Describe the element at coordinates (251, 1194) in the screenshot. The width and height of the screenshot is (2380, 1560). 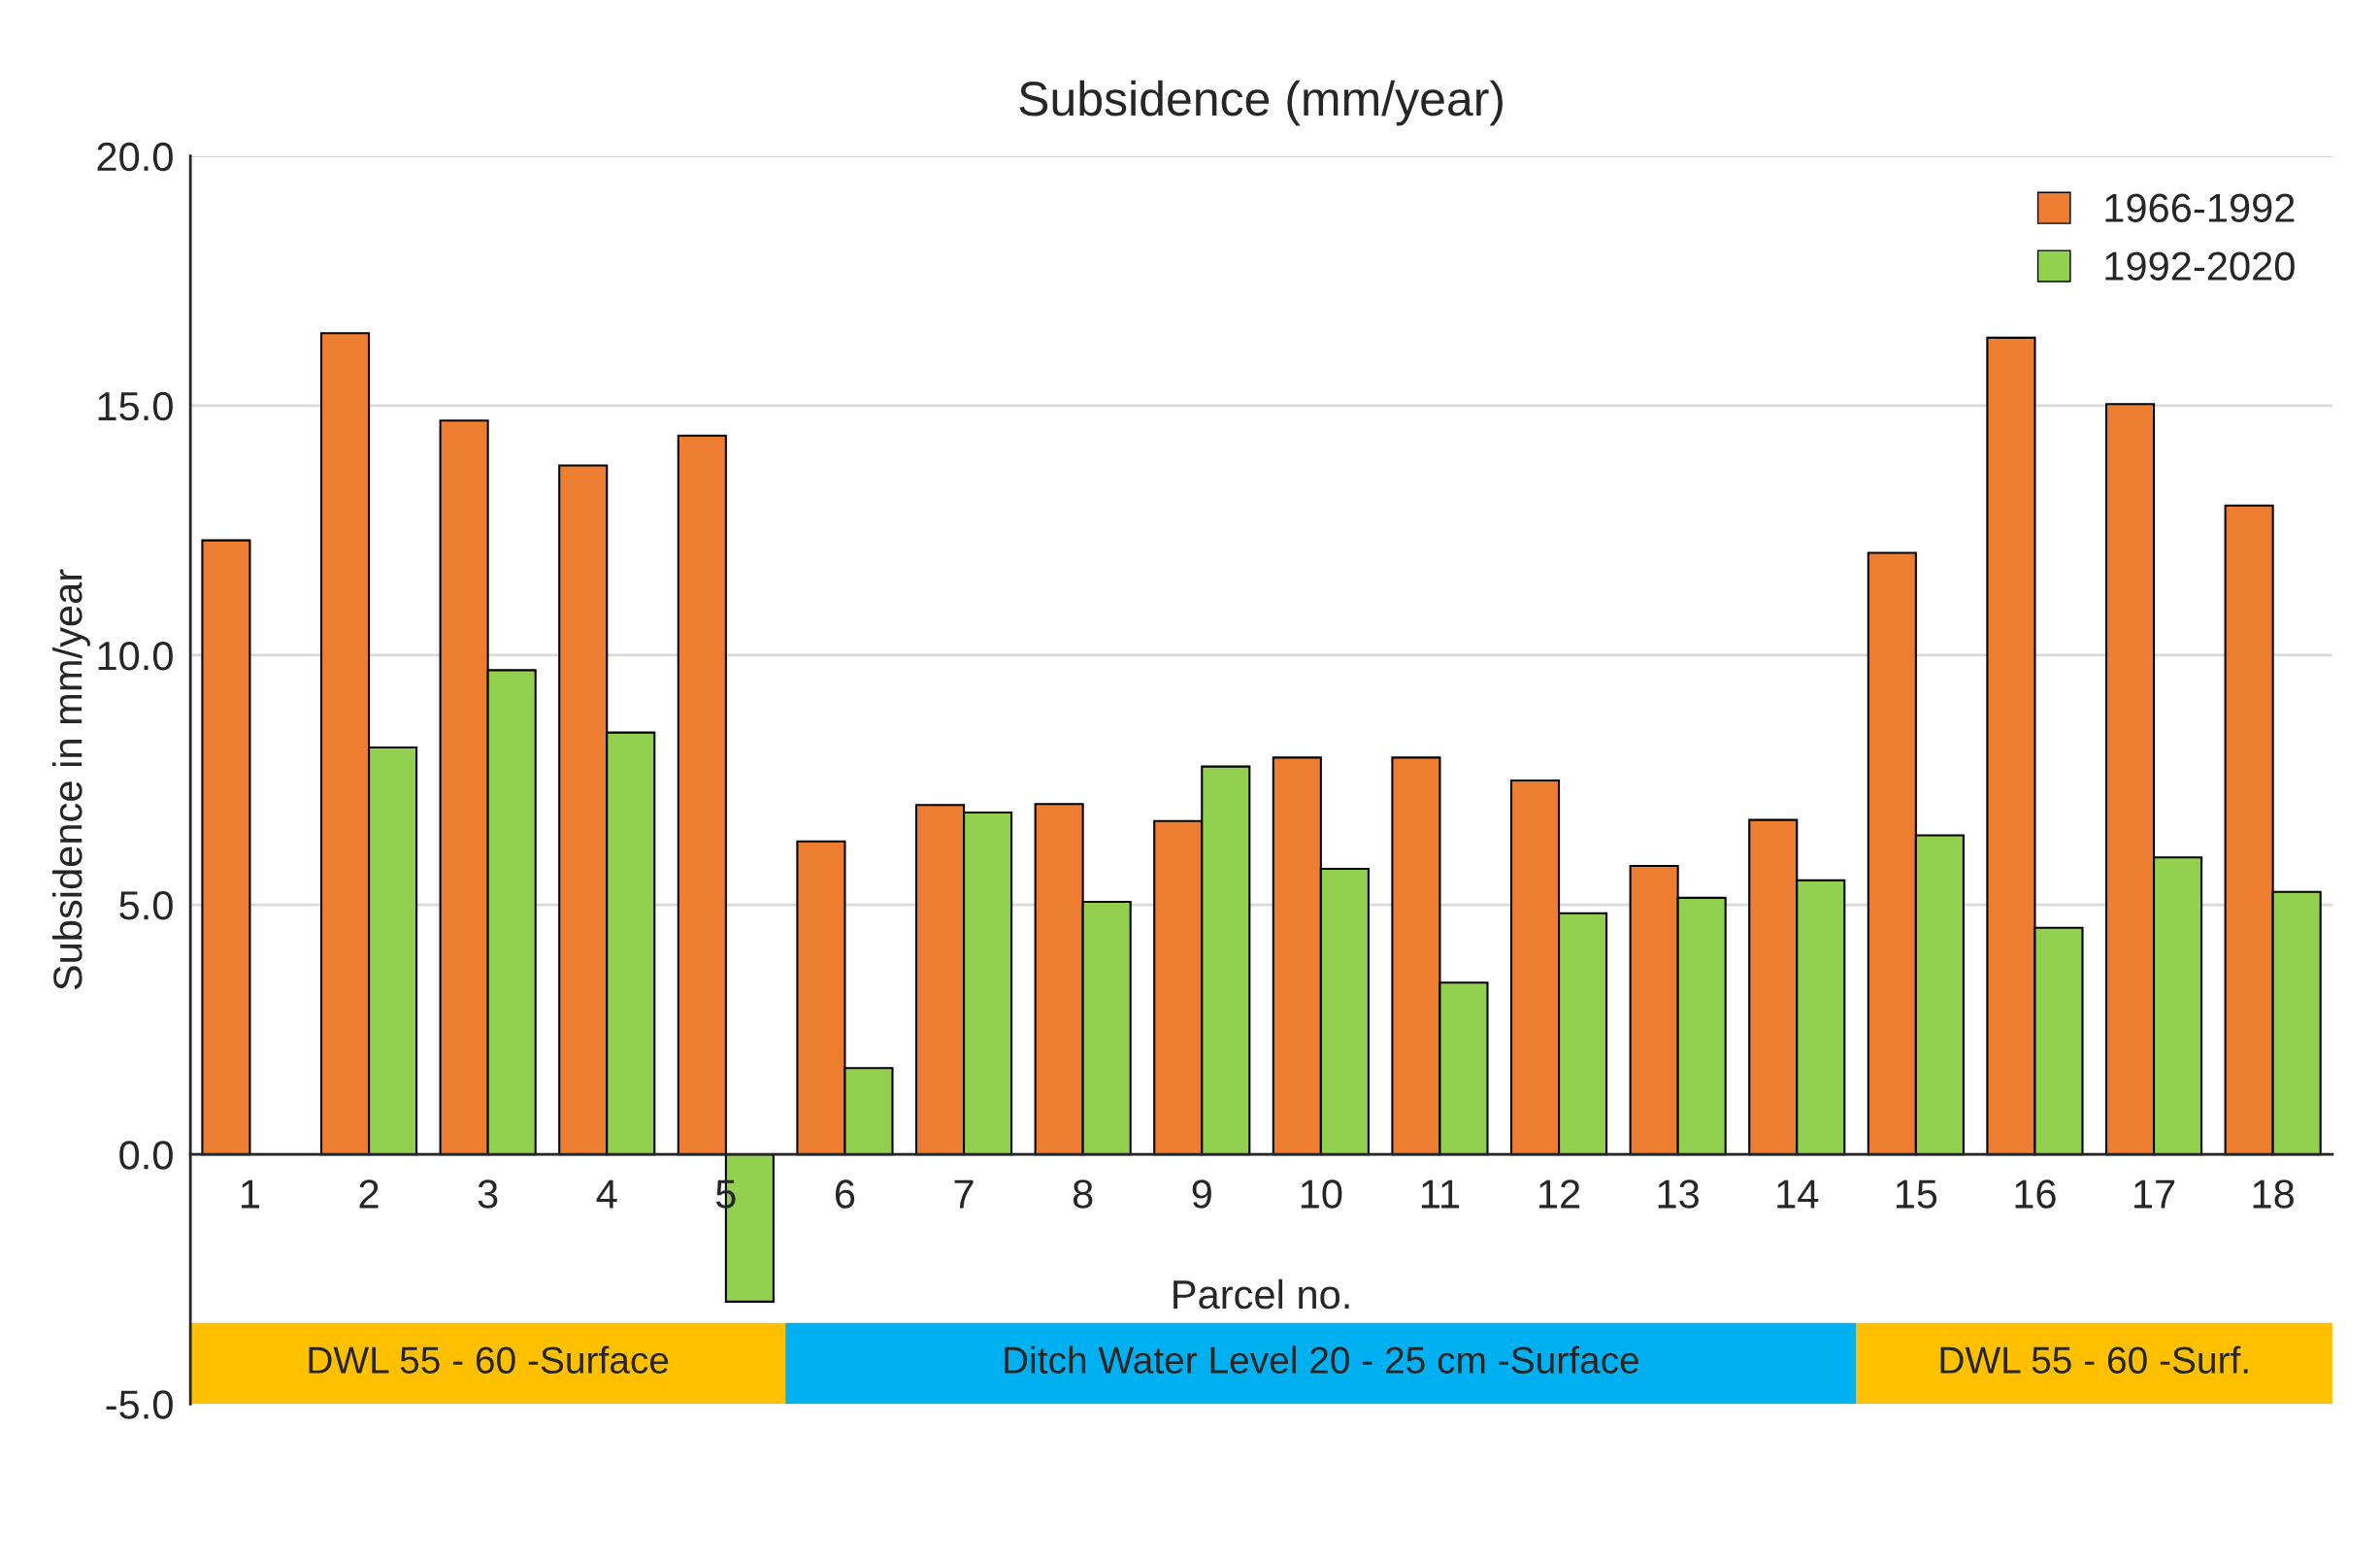
I see `x-tick-label: 1` at that location.